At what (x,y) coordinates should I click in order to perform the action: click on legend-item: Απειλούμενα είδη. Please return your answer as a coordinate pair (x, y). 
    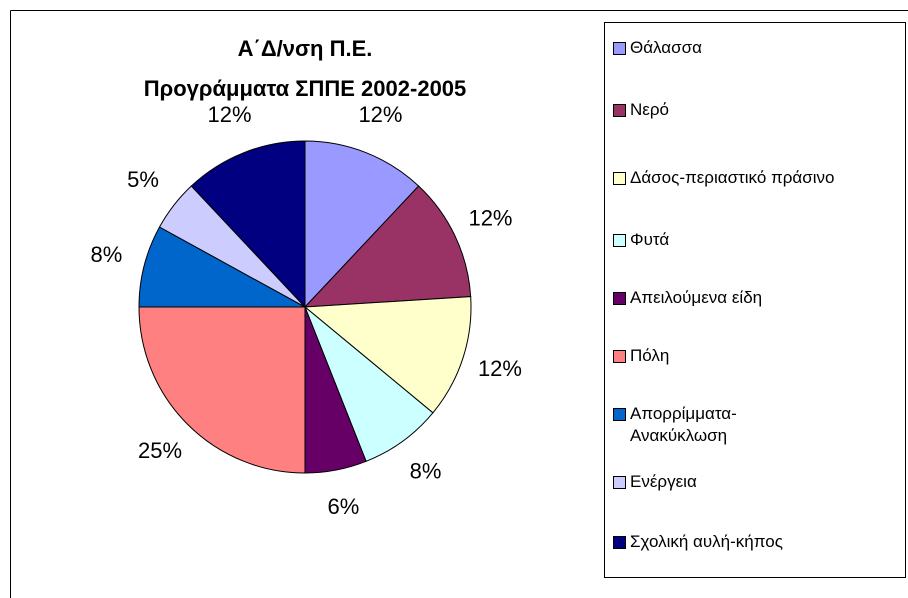
    Looking at the image, I should click on (687, 298).